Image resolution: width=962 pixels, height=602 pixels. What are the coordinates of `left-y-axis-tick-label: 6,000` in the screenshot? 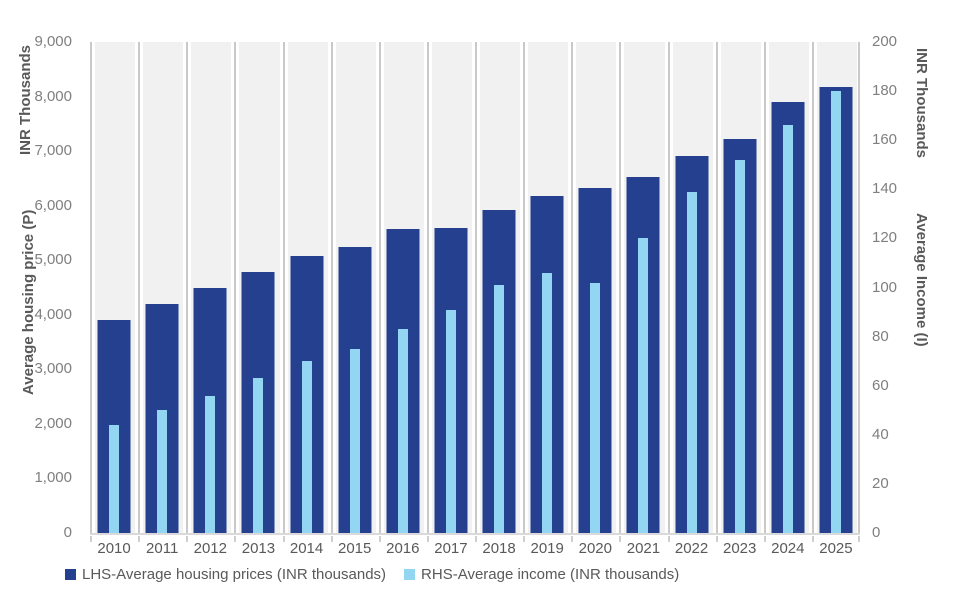 It's located at (53, 205).